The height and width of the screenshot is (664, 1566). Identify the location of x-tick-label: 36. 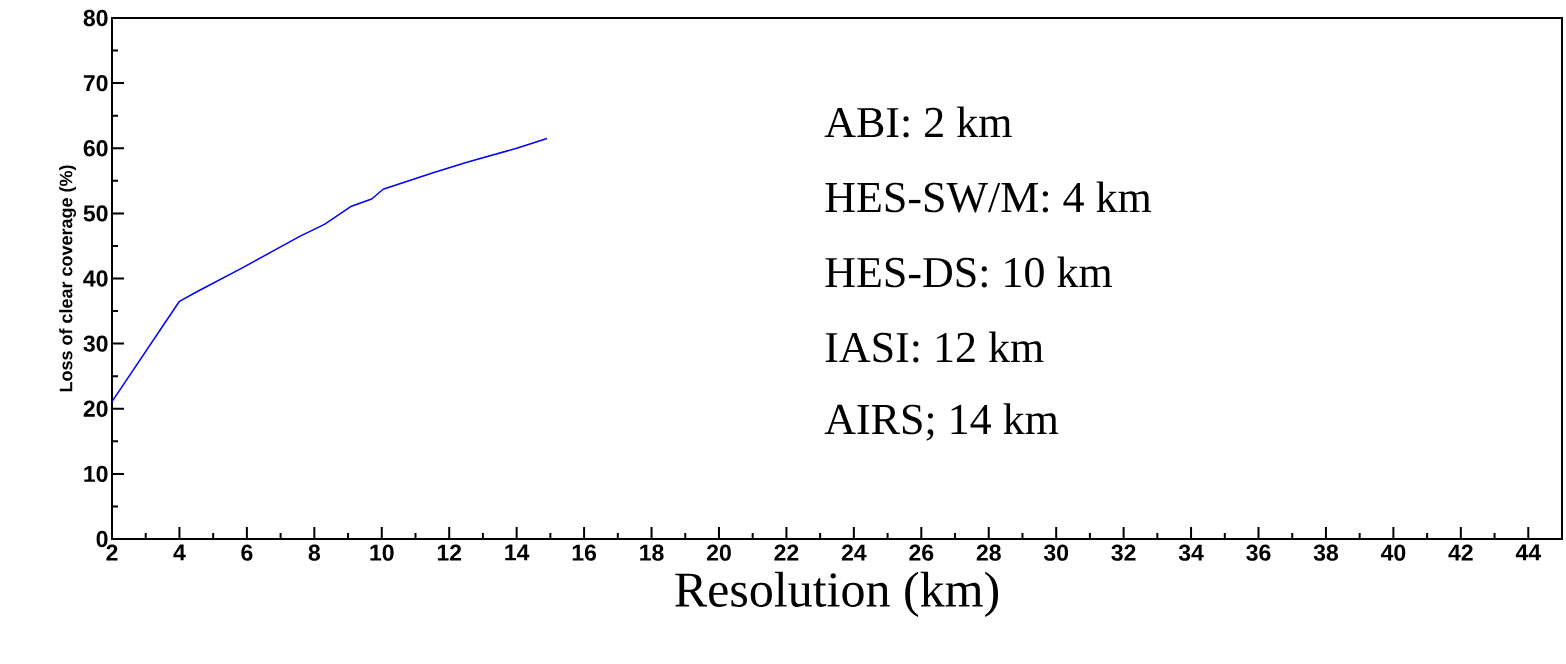
(1258, 552).